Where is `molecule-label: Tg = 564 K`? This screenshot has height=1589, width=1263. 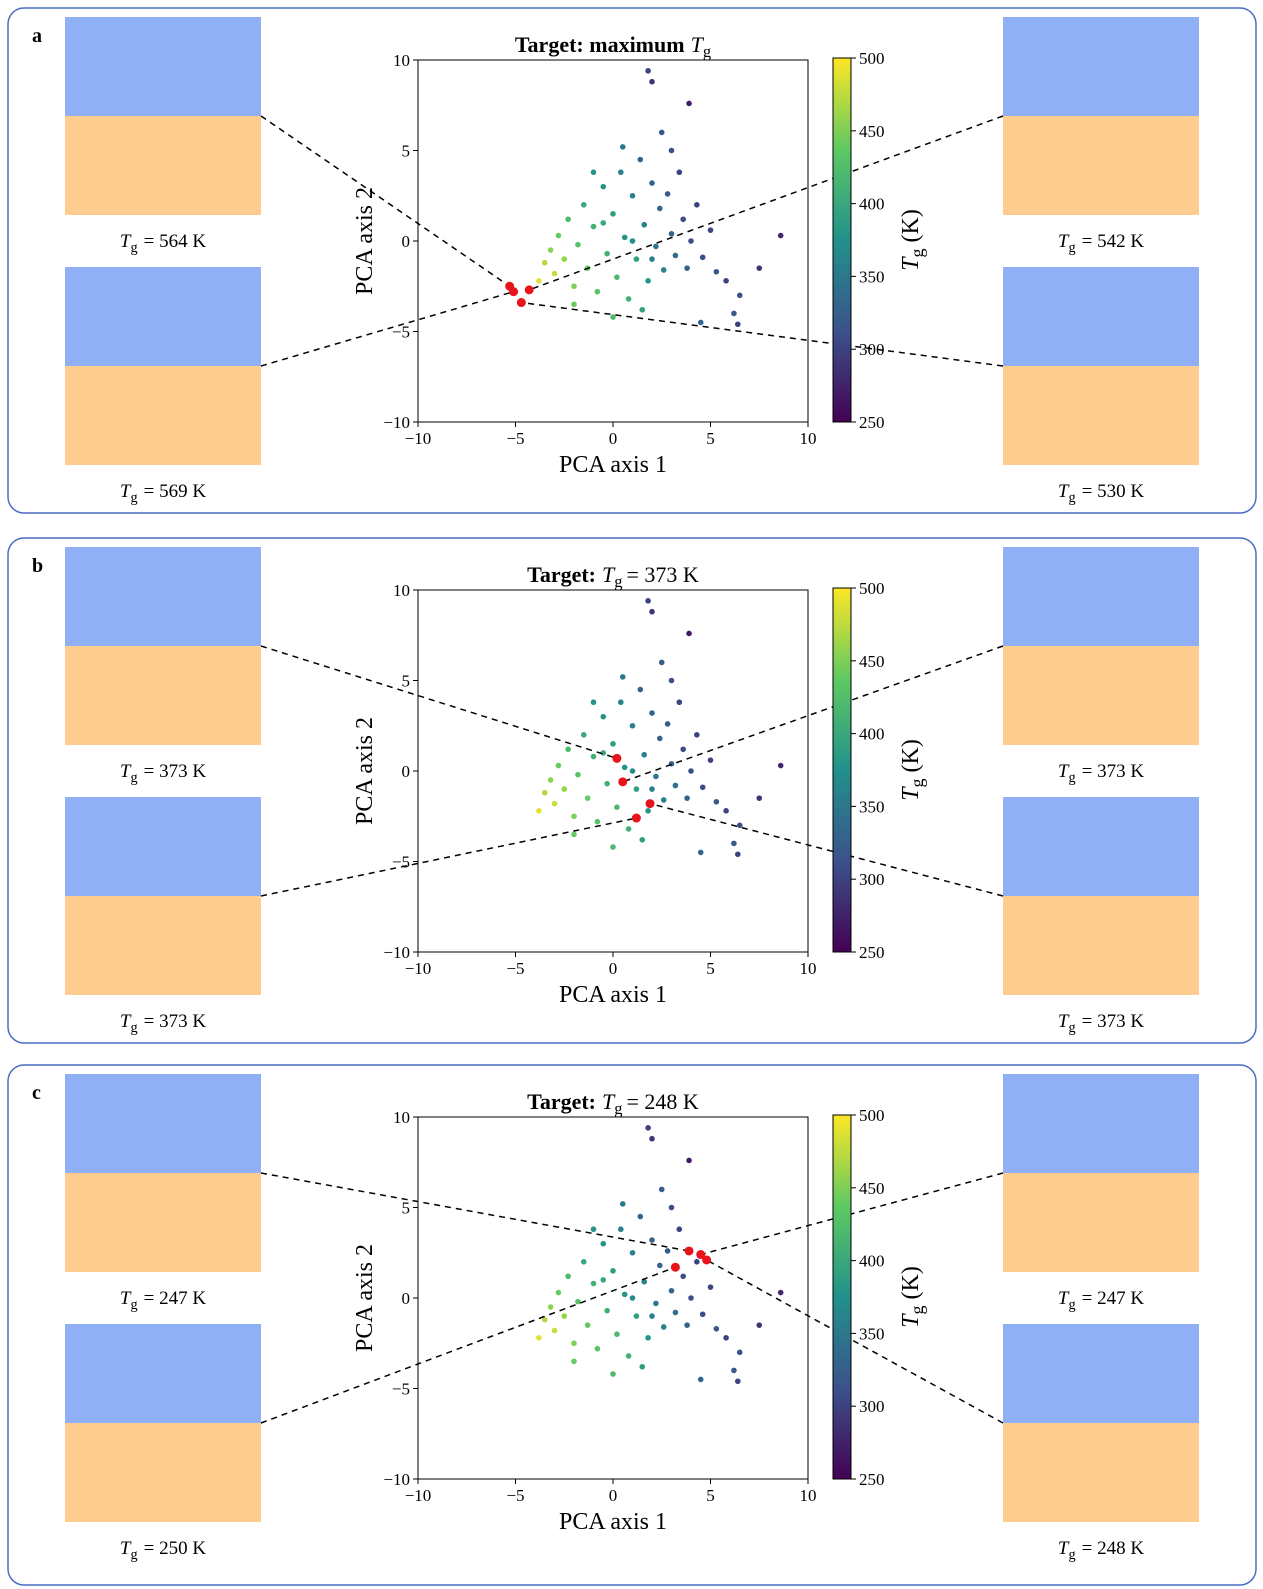
molecule-label: Tg = 564 K is located at coordinates (163, 243).